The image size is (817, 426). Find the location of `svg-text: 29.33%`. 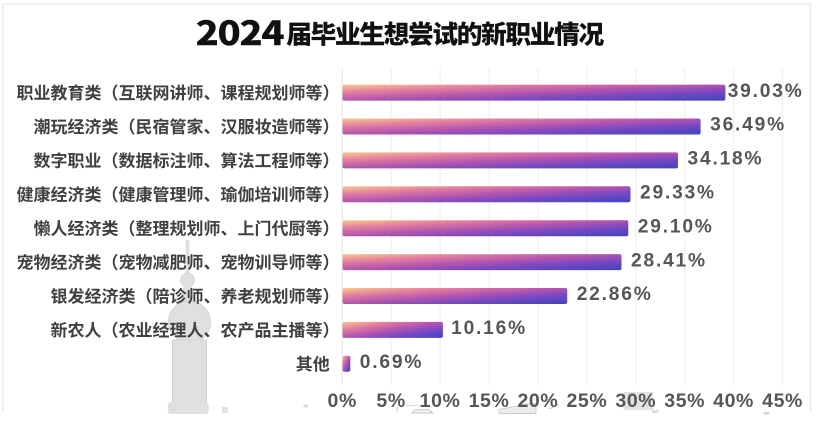

svg-text: 29.33% is located at coordinates (678, 193).